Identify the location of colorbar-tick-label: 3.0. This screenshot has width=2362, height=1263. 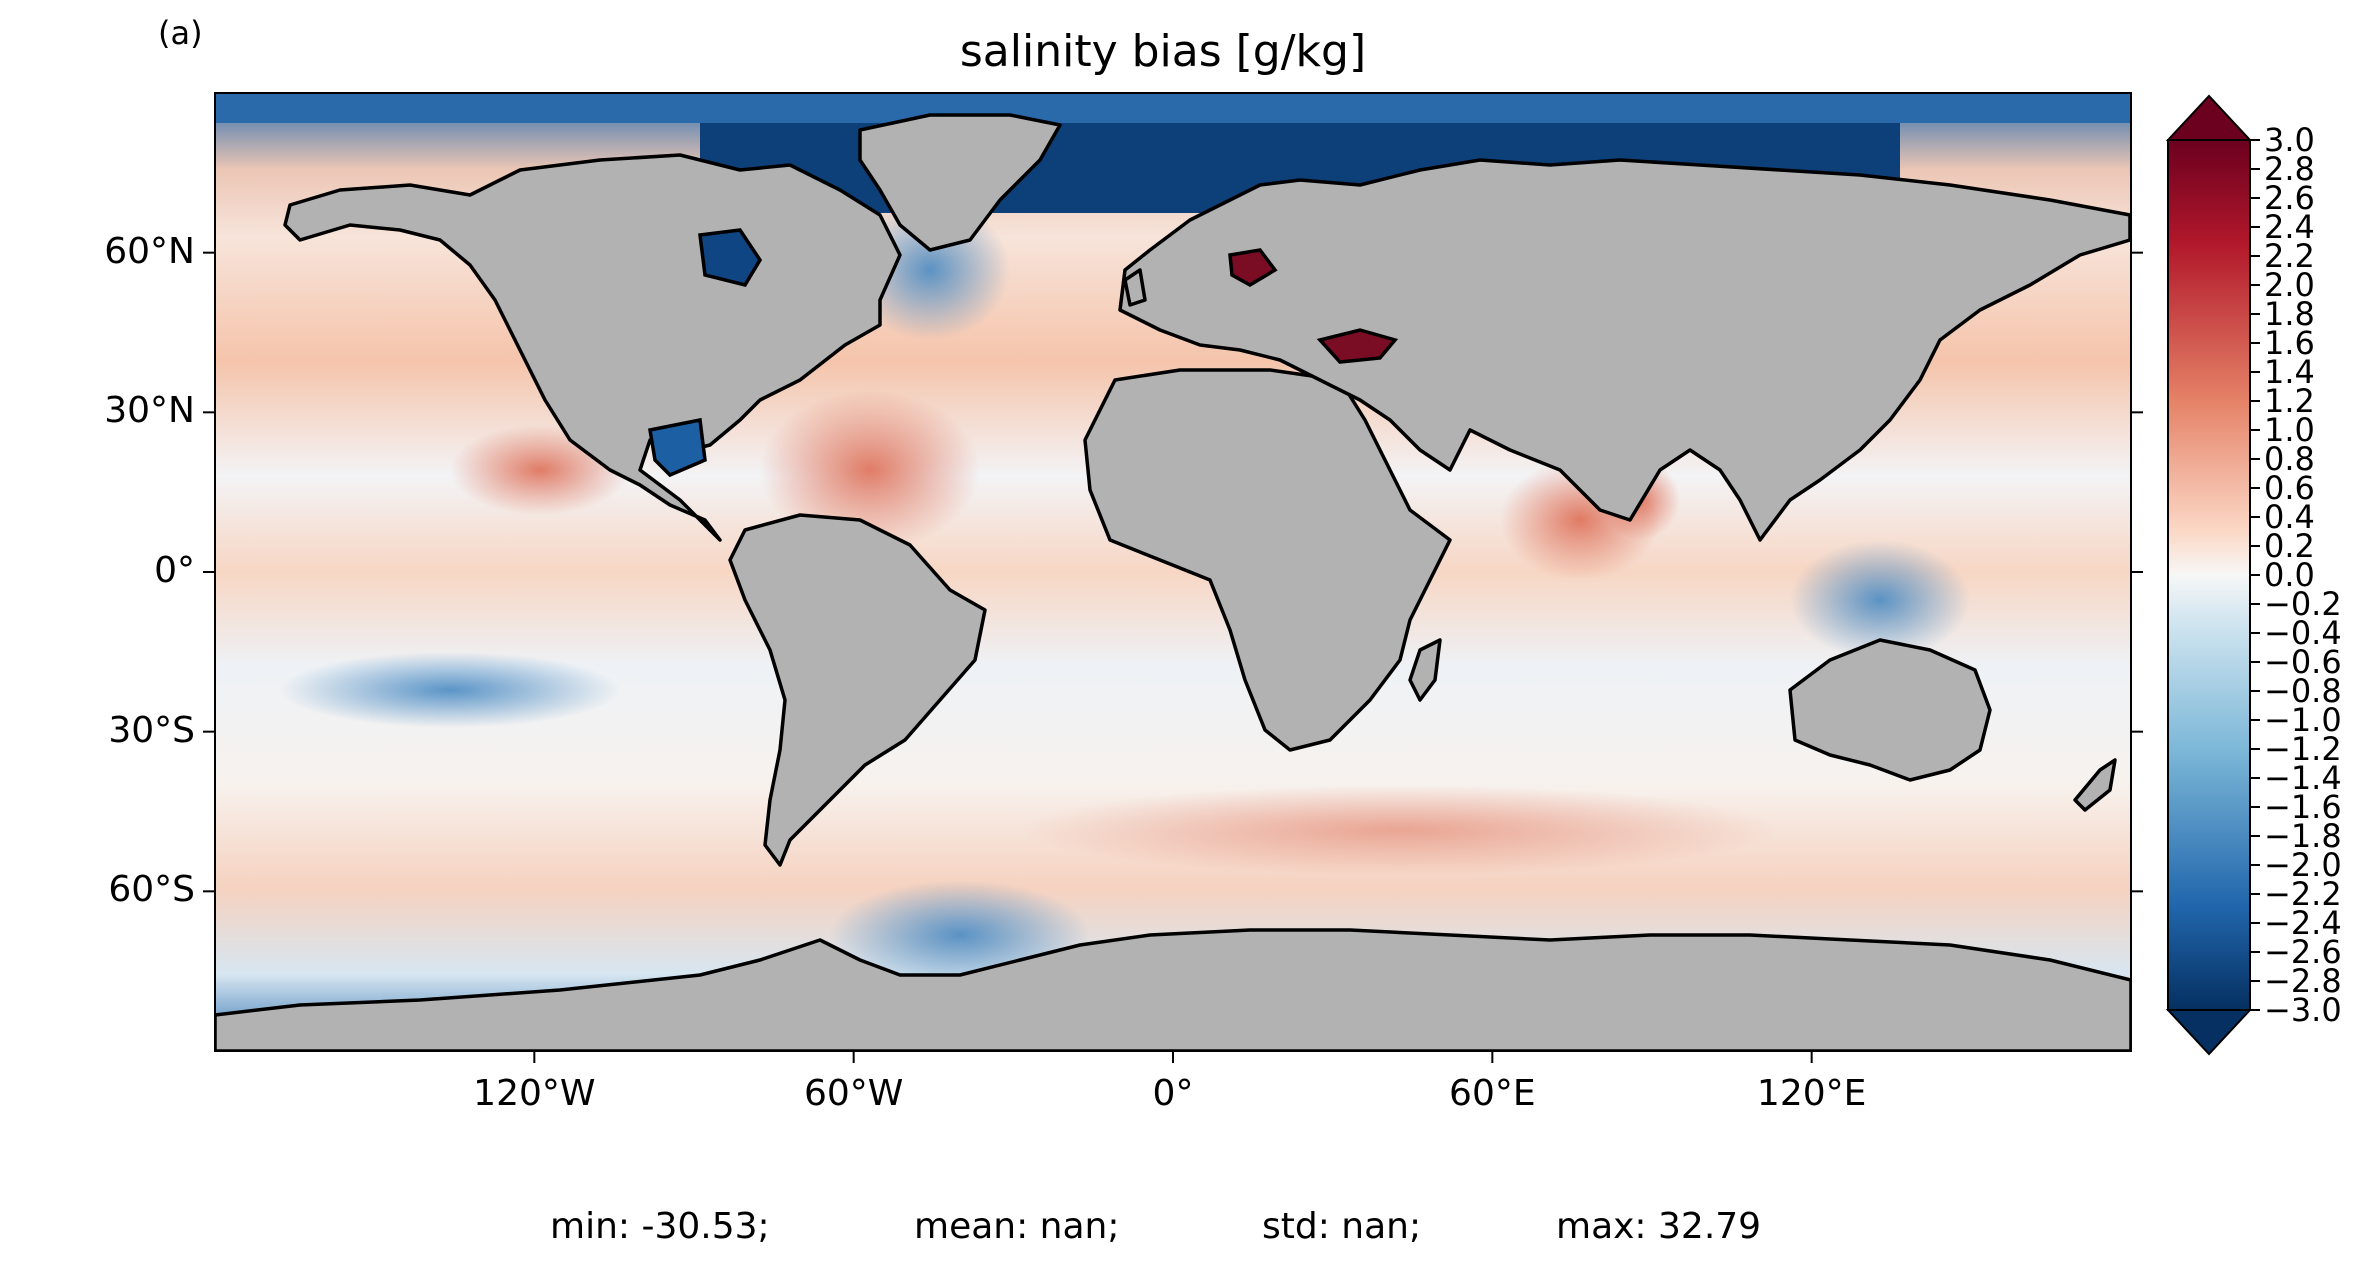
(2289, 140).